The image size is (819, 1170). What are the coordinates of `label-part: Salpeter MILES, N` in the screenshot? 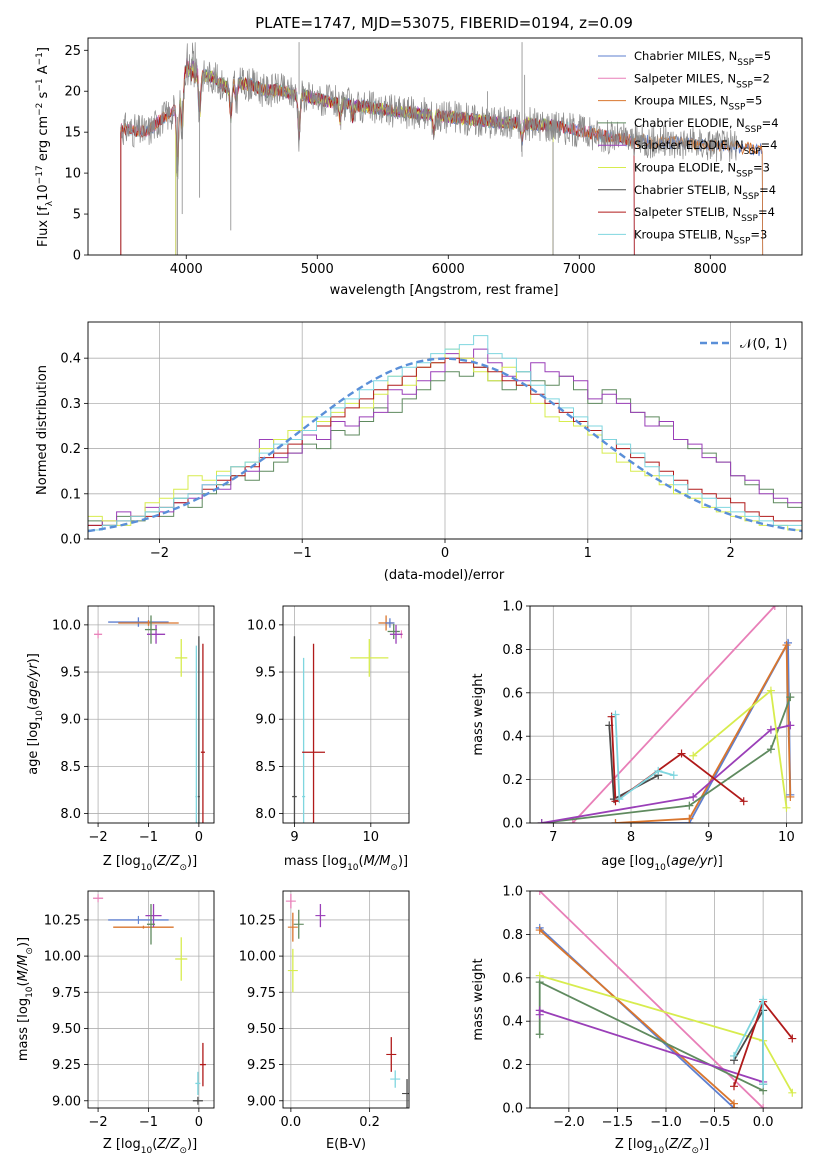 It's located at (685, 78).